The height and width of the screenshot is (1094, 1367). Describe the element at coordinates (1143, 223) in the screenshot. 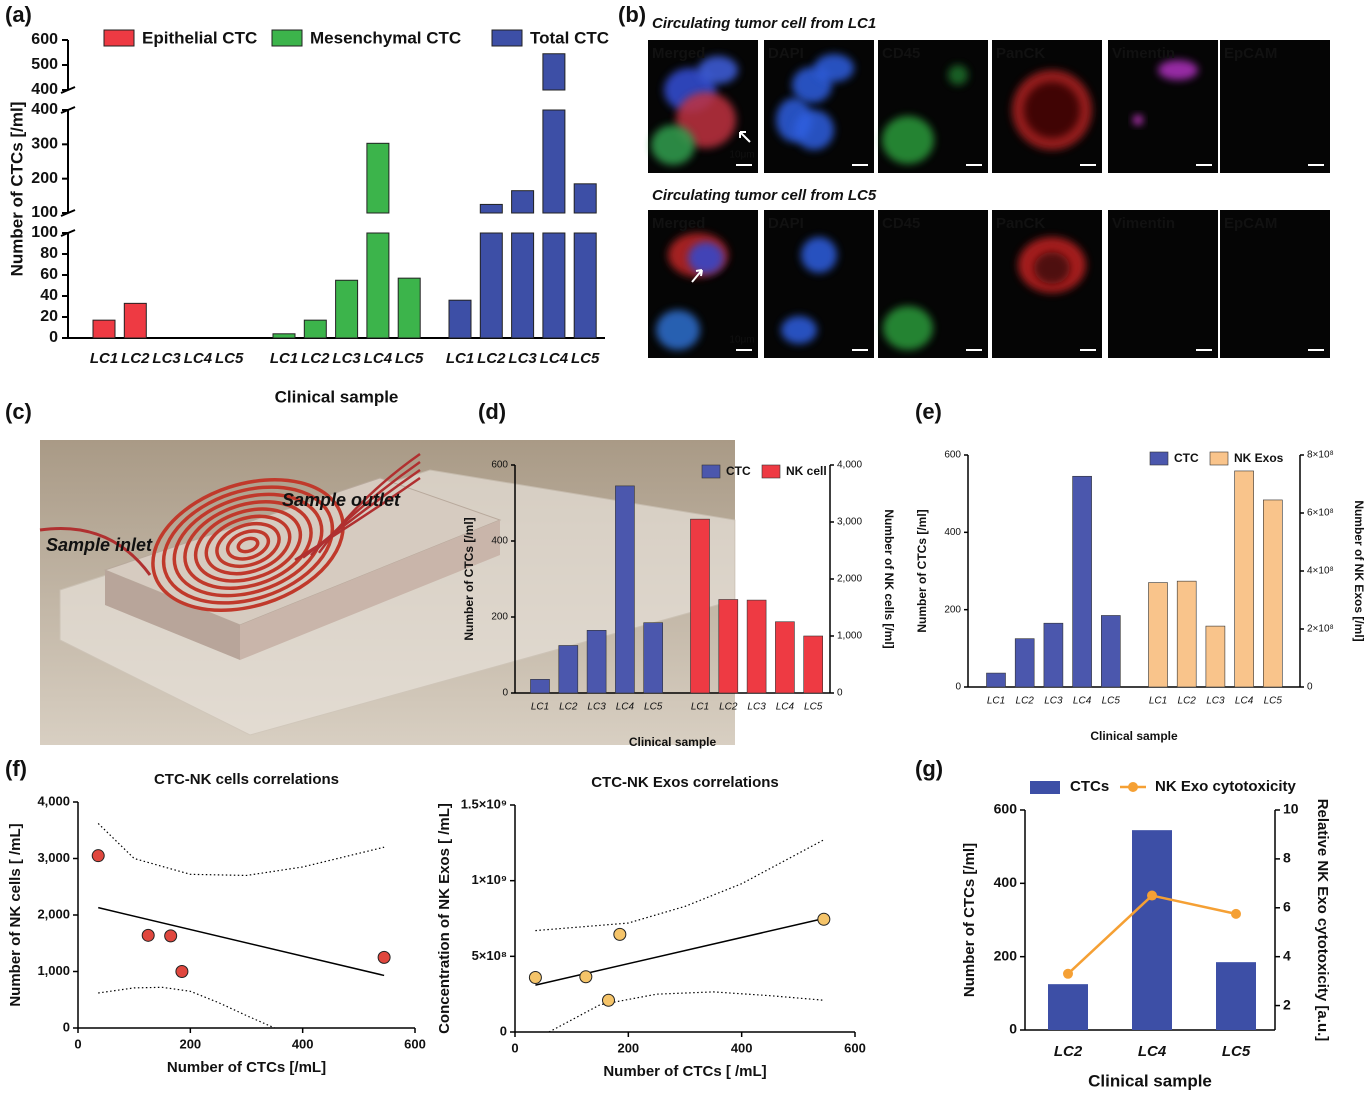

I see `channel-label: Vimentin` at that location.